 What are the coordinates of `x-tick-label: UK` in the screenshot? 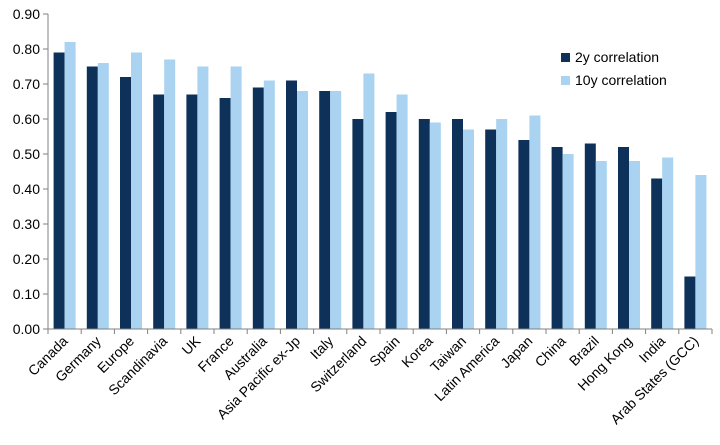 It's located at (191, 345).